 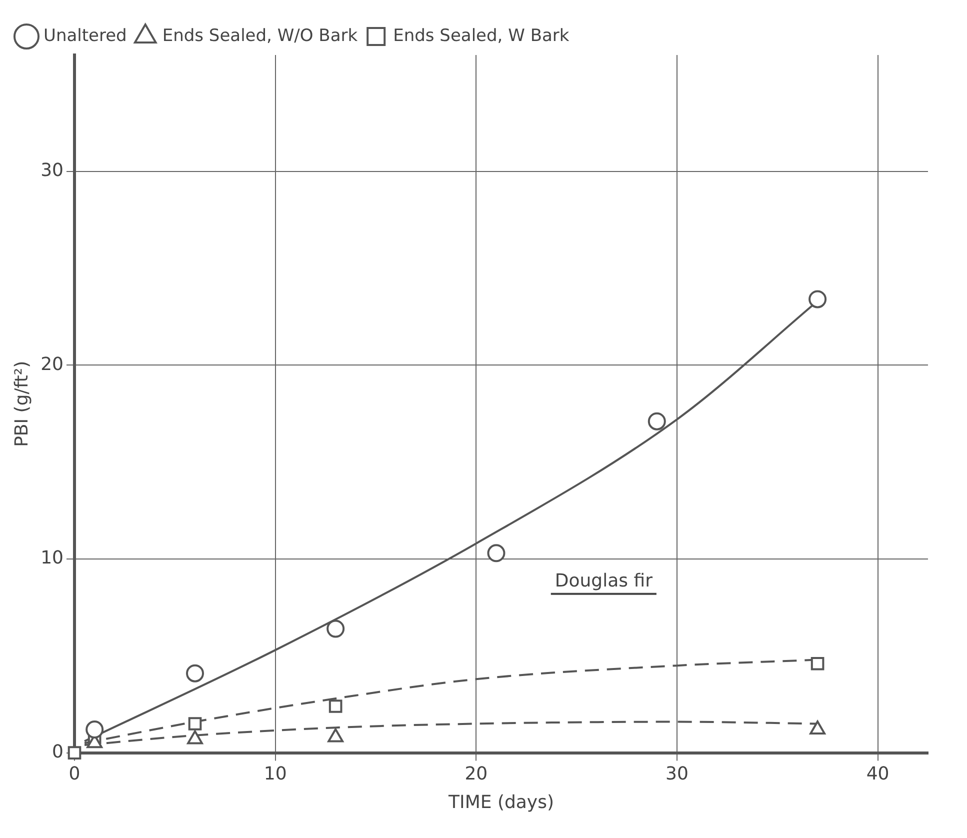 What do you see at coordinates (74, 773) in the screenshot?
I see `x-tick-label: 0` at bounding box center [74, 773].